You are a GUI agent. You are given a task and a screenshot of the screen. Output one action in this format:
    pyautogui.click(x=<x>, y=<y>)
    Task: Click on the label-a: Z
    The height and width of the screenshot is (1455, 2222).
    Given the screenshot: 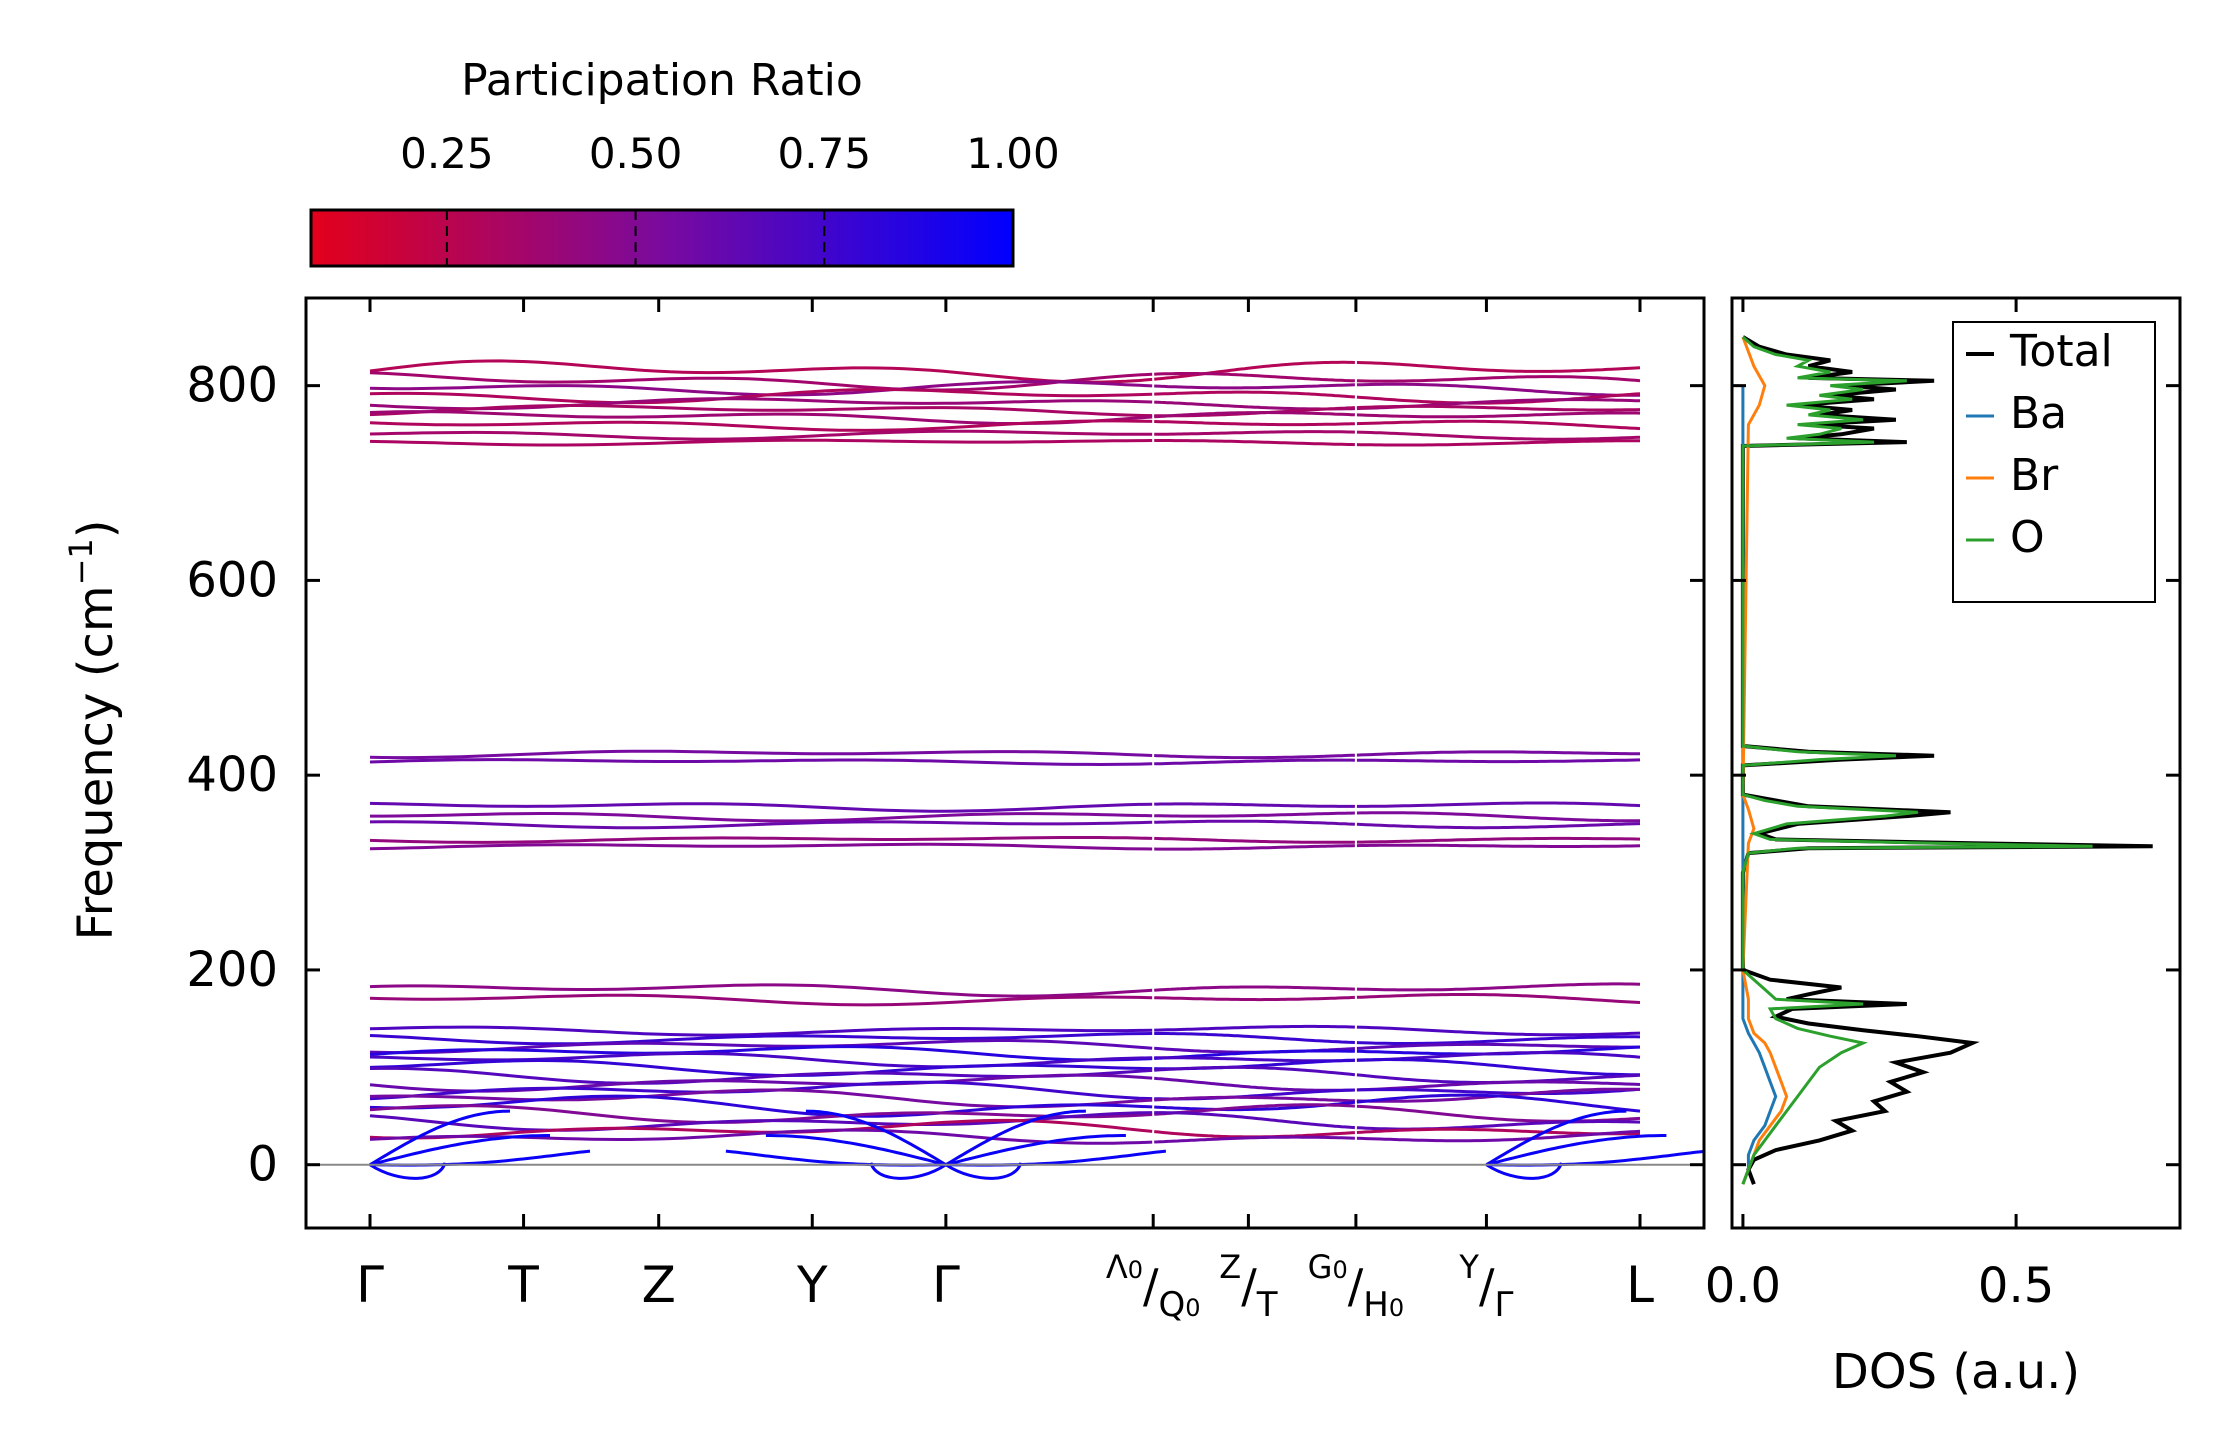 What is the action you would take?
    pyautogui.click(x=1230, y=1267)
    